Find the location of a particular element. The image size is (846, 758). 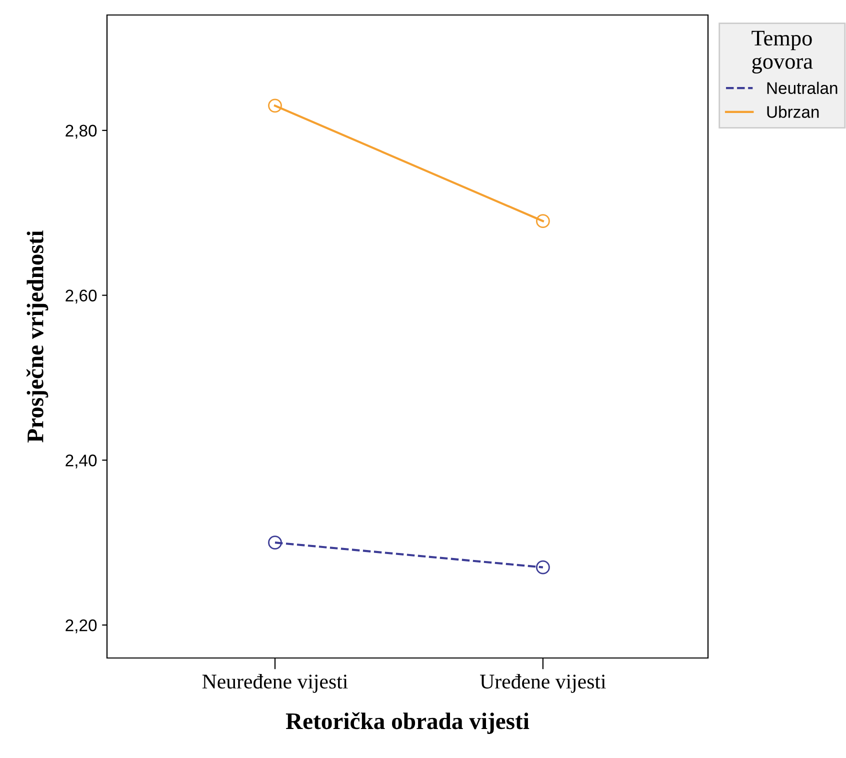

y-tick-label: 2,20 is located at coordinates (81, 626).